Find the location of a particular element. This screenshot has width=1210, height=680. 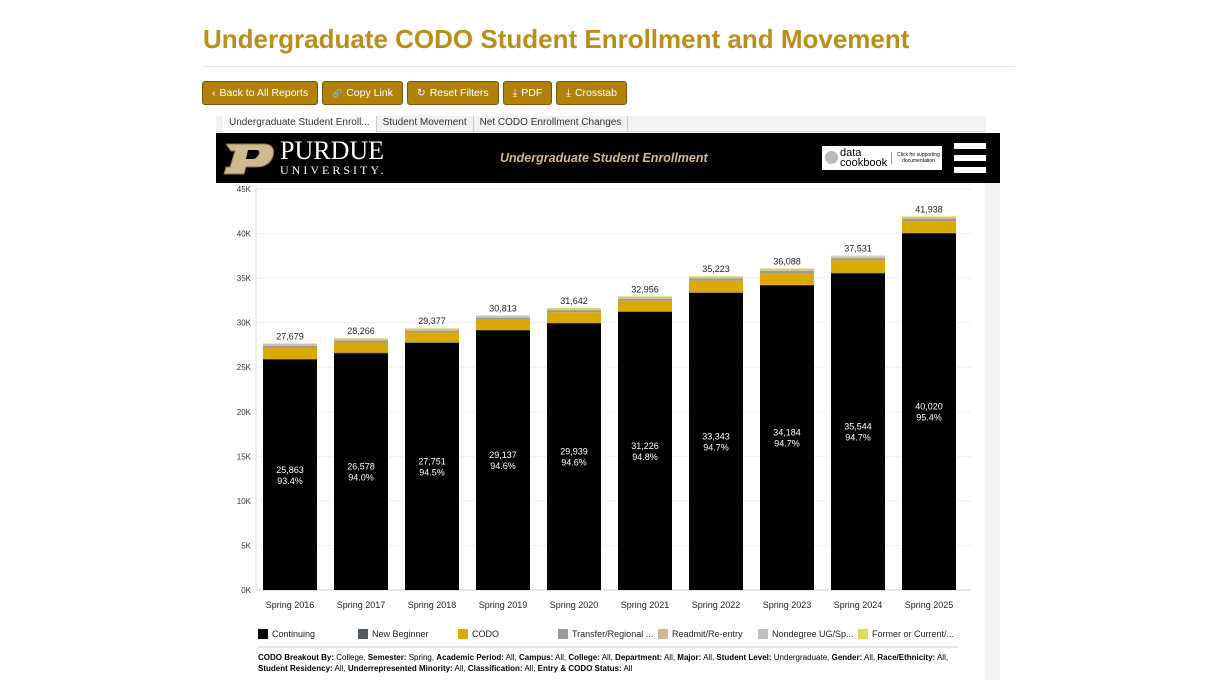

total-label: 29,377 is located at coordinates (432, 321).